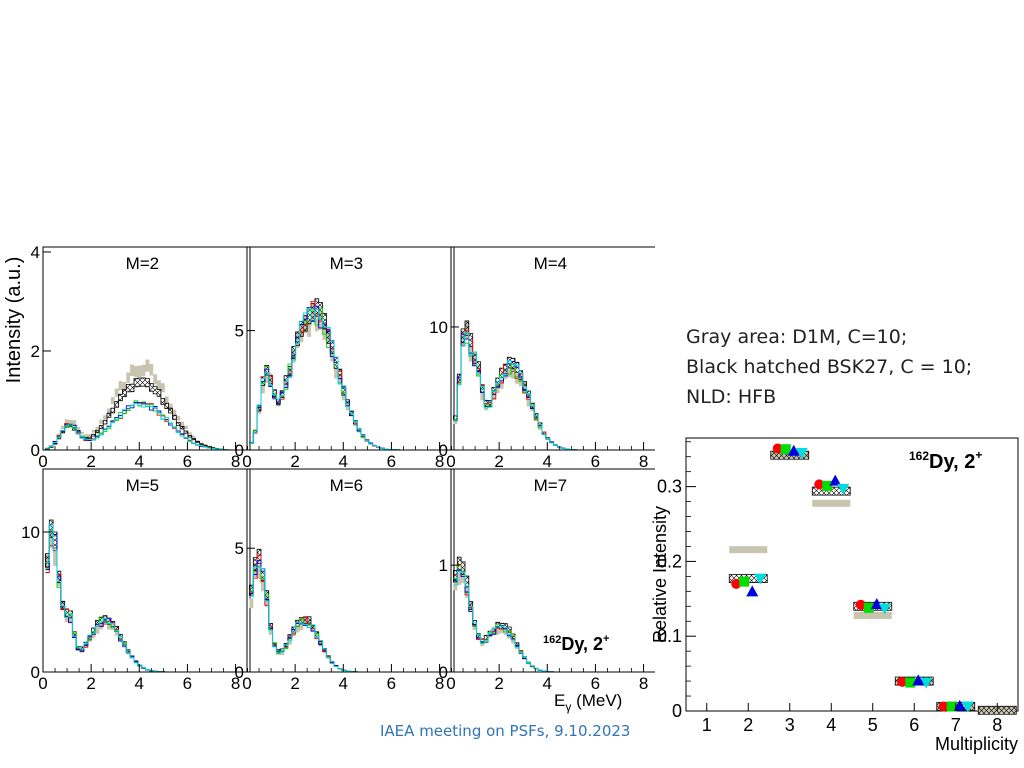  Describe the element at coordinates (801, 453) in the screenshot. I see `triangle-down-marker-m3` at that location.